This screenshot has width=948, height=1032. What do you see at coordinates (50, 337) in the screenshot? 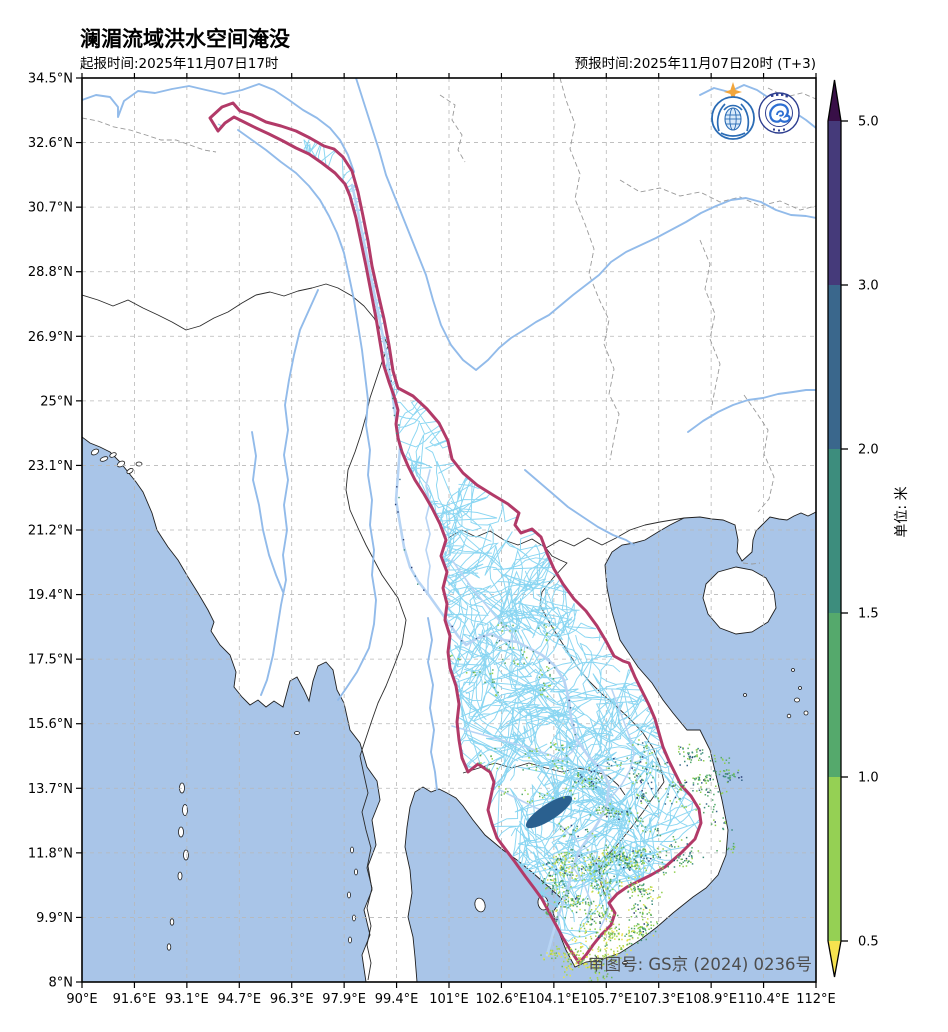
I see `y-axis-tick-label: 26.9°N` at bounding box center [50, 337].